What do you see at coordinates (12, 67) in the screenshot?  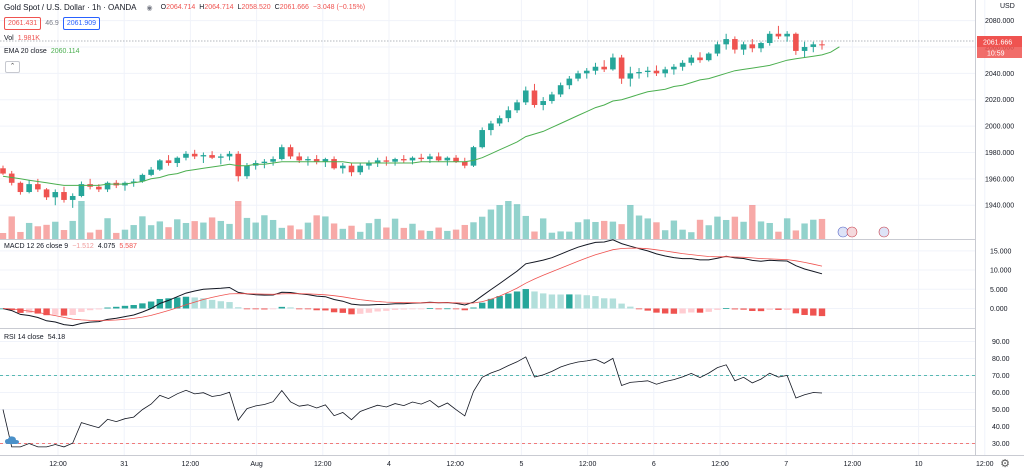 I see `collapse-legend-button: ⌃` at bounding box center [12, 67].